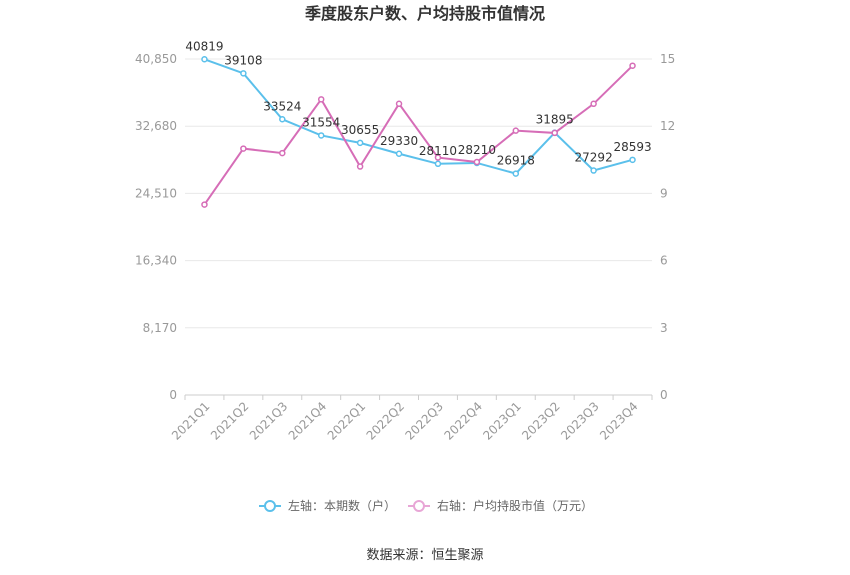 The height and width of the screenshot is (575, 850). I want to click on right-tick-label: 9, so click(664, 193).